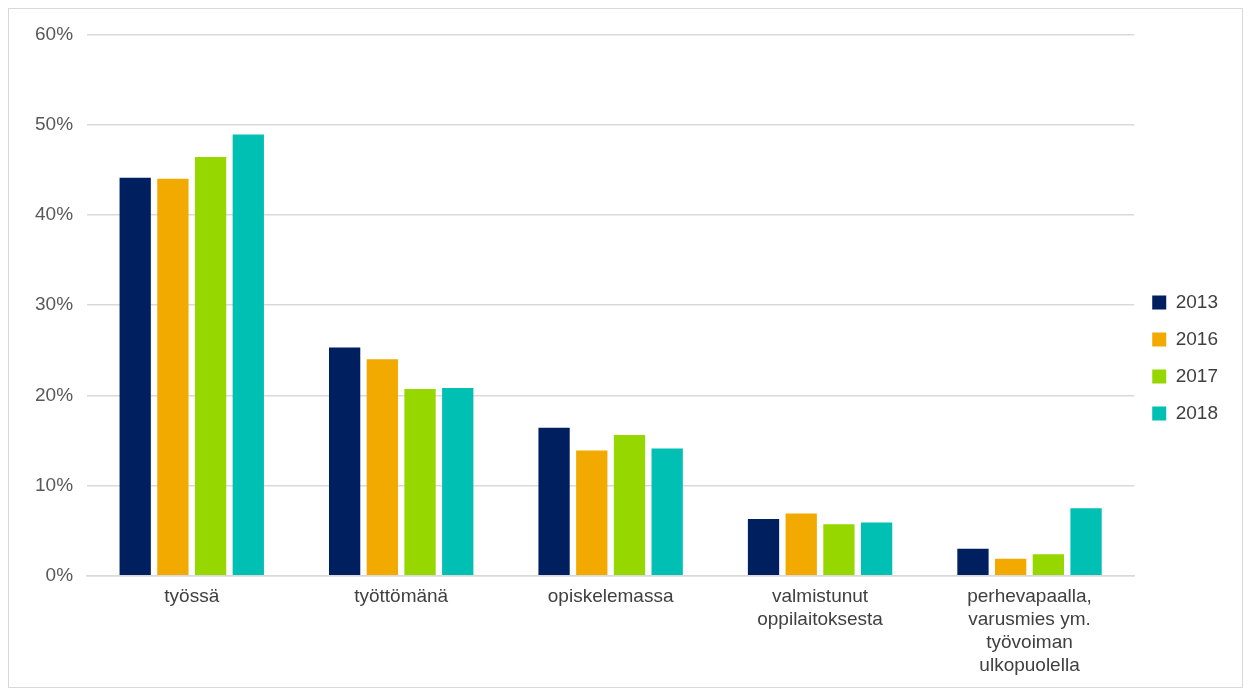 The image size is (1251, 690). What do you see at coordinates (59, 575) in the screenshot?
I see `y-tick-label: 0%` at bounding box center [59, 575].